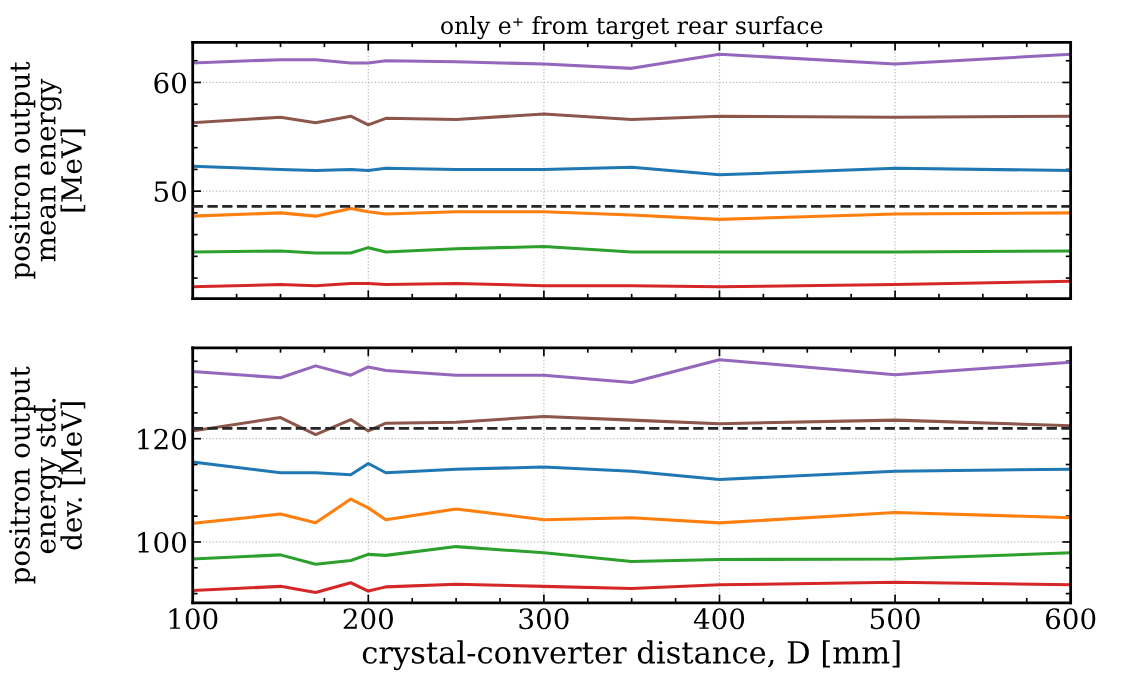 The height and width of the screenshot is (682, 1127). Describe the element at coordinates (170, 192) in the screenshot. I see `y-tick-label: 50` at that location.